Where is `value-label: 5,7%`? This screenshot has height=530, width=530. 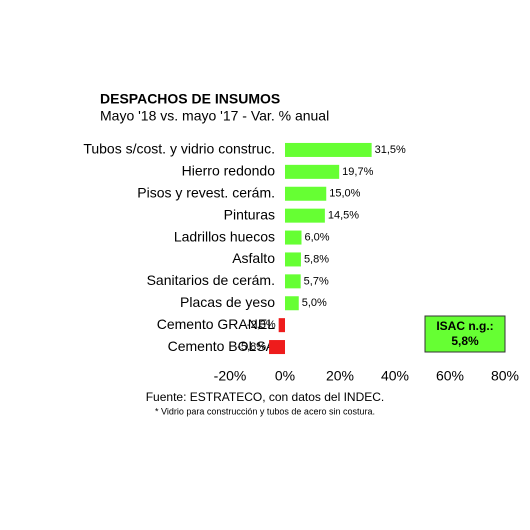 value-label: 5,7% is located at coordinates (316, 281).